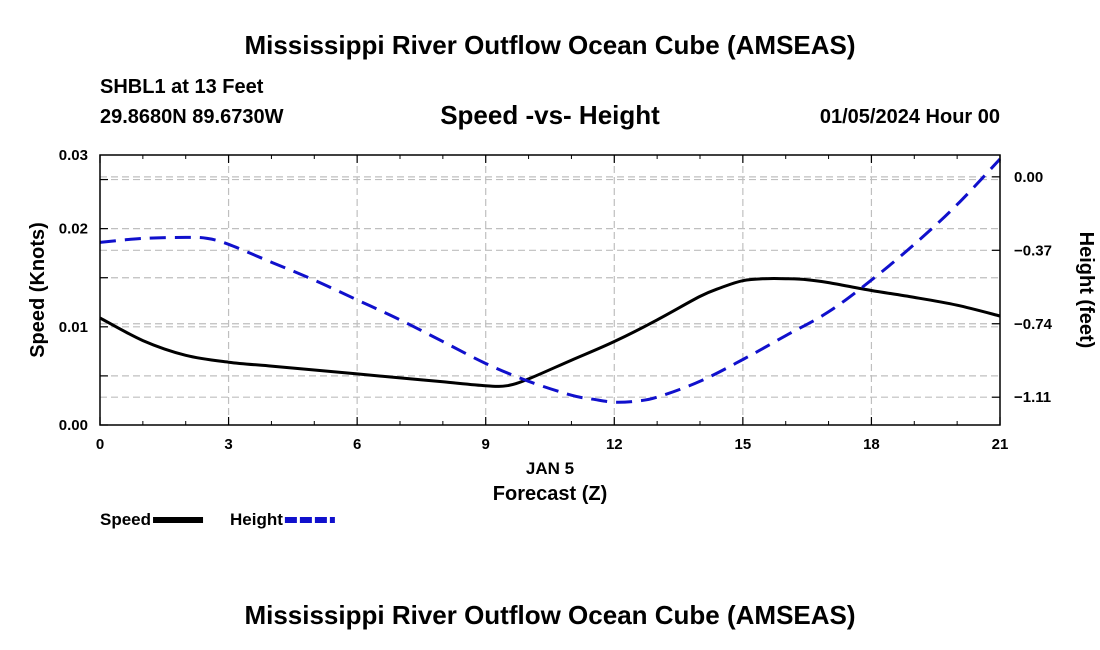 This screenshot has height=650, width=1100. I want to click on x-tick-label: 3, so click(228, 444).